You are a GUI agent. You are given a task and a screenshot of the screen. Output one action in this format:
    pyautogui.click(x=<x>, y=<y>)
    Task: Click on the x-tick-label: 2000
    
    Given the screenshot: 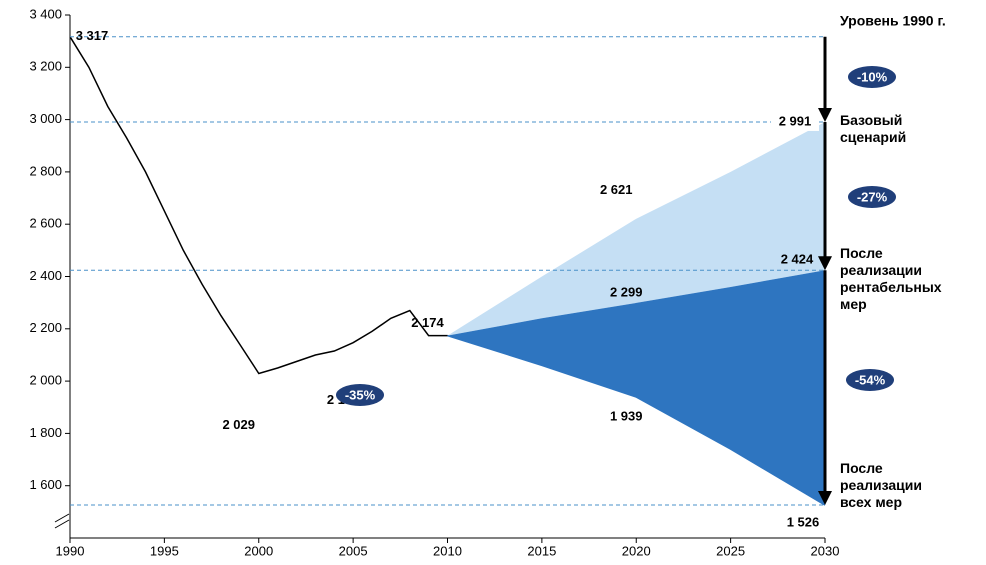 What is the action you would take?
    pyautogui.click(x=258, y=550)
    